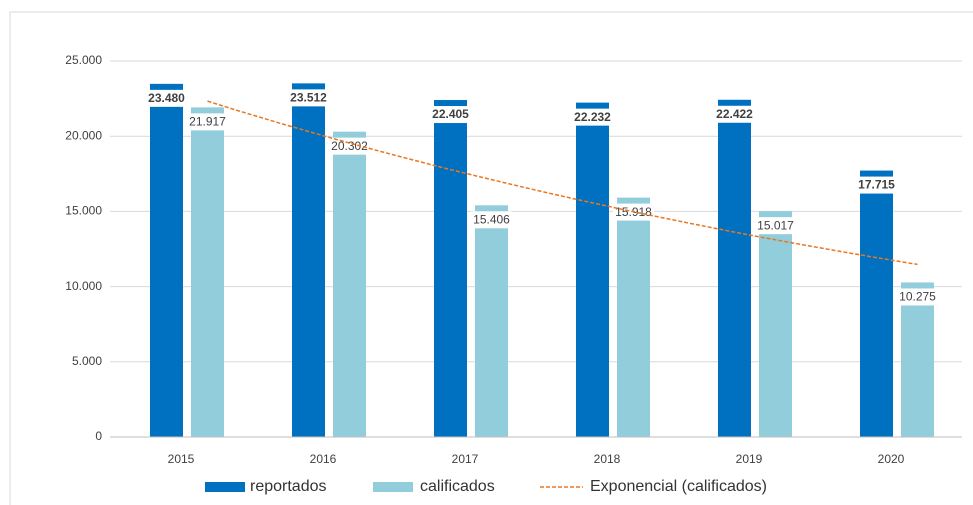 This screenshot has width=973, height=505. Describe the element at coordinates (181, 459) in the screenshot. I see `x-tick-label: 2015` at that location.